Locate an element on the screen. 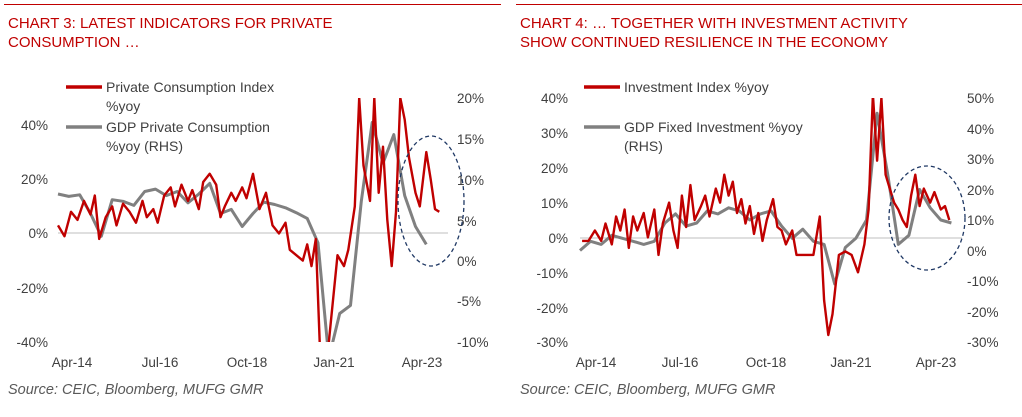 Image resolution: width=1022 pixels, height=417 pixels. legend-label: Private Consumption Index is located at coordinates (190, 87).